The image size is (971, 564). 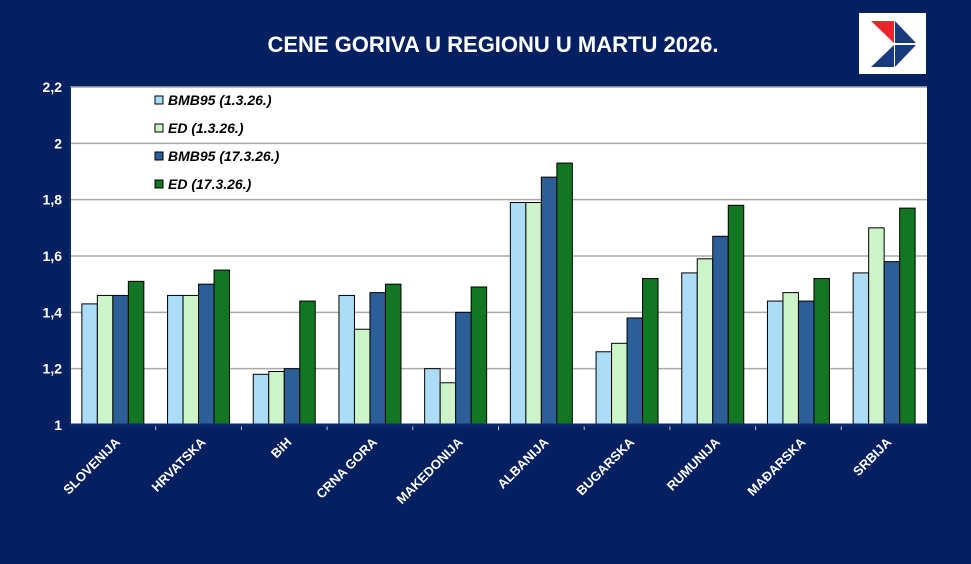 What do you see at coordinates (224, 156) in the screenshot?
I see `legend-label: BMB95 (17.3.26.)` at bounding box center [224, 156].